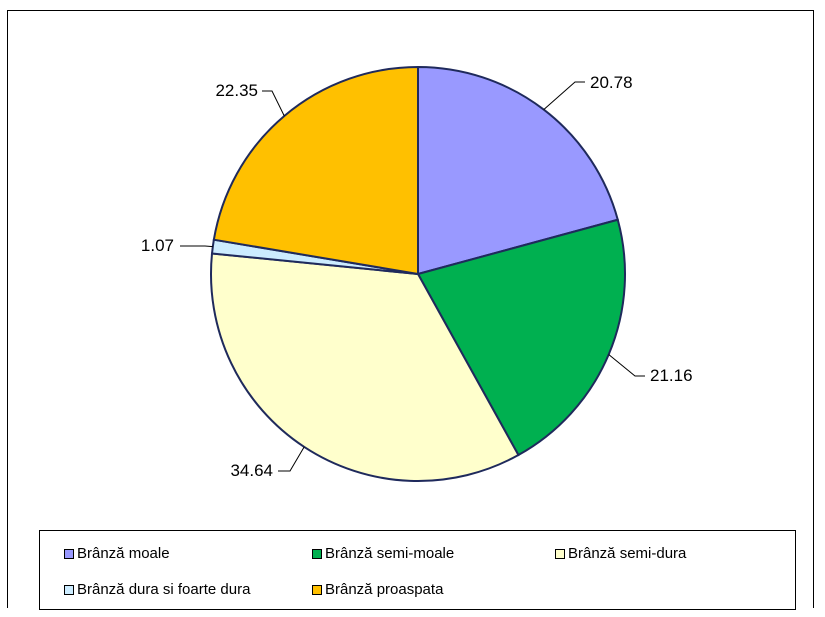  What do you see at coordinates (123, 553) in the screenshot?
I see `legend-label: Brânză moale` at bounding box center [123, 553].